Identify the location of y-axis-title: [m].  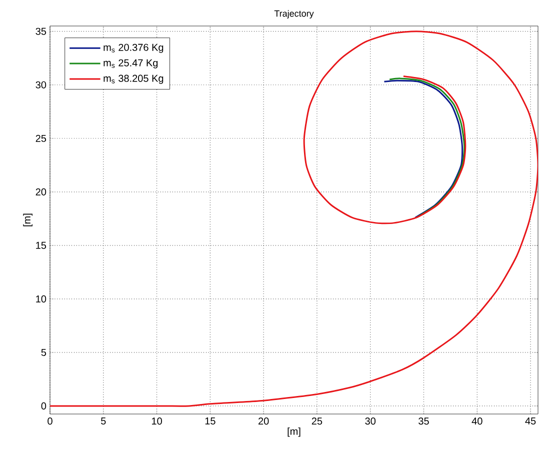
(27, 220).